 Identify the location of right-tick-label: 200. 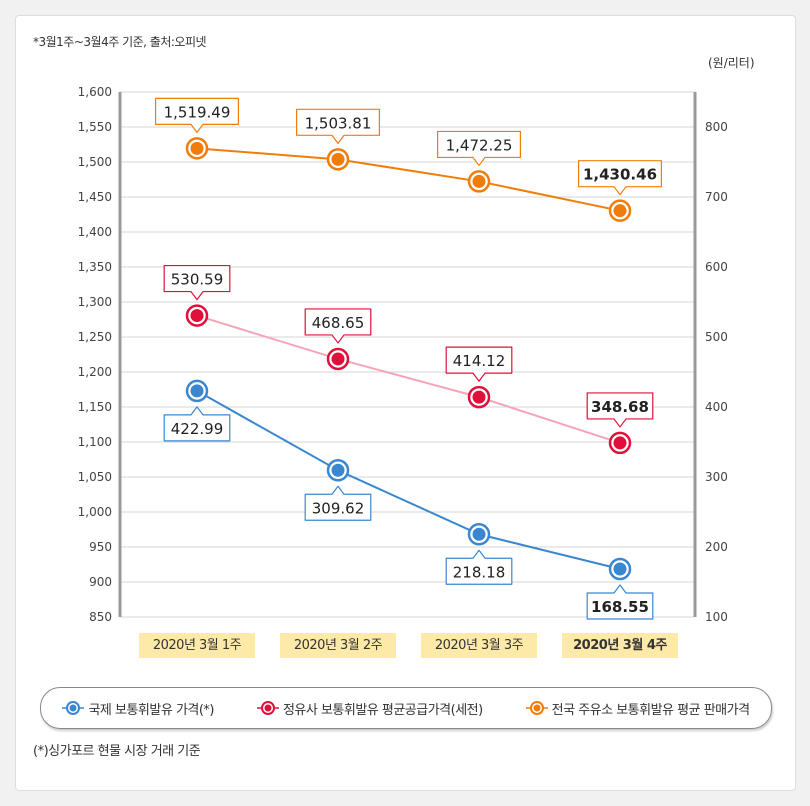
(716, 547).